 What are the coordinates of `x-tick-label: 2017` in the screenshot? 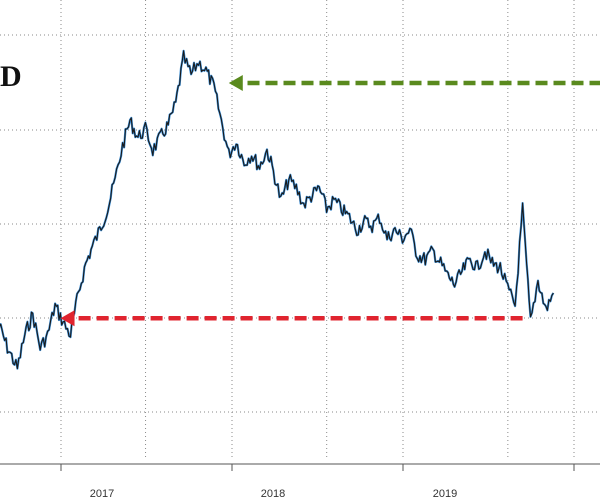 It's located at (102, 493).